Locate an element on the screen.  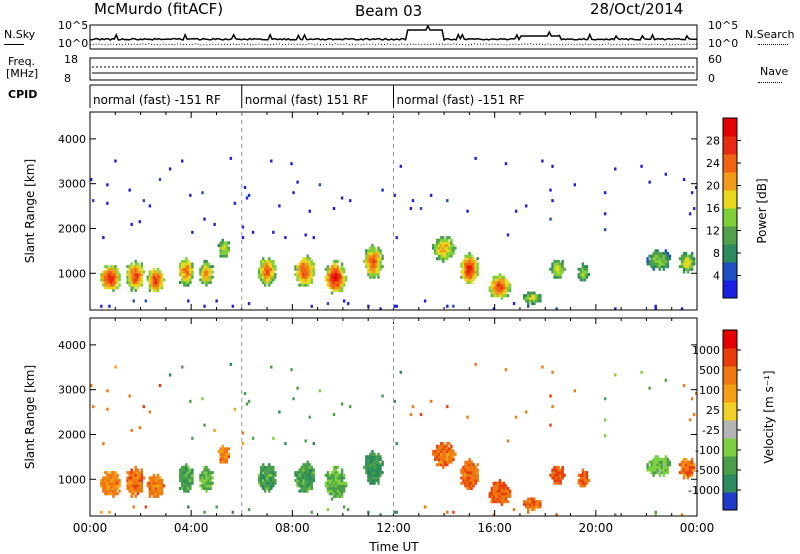
freq-nave-panel is located at coordinates (393, 69).